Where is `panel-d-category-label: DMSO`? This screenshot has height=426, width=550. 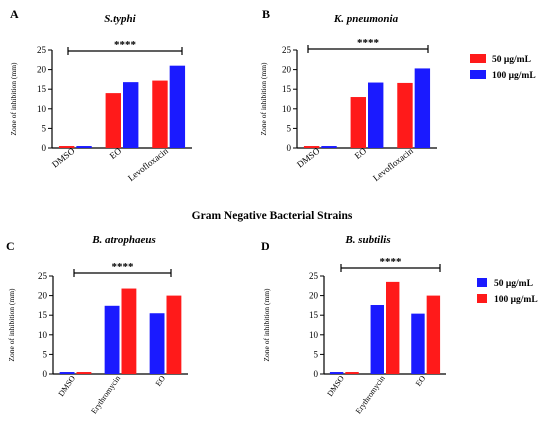 panel-d-category-label: DMSO is located at coordinates (335, 386).